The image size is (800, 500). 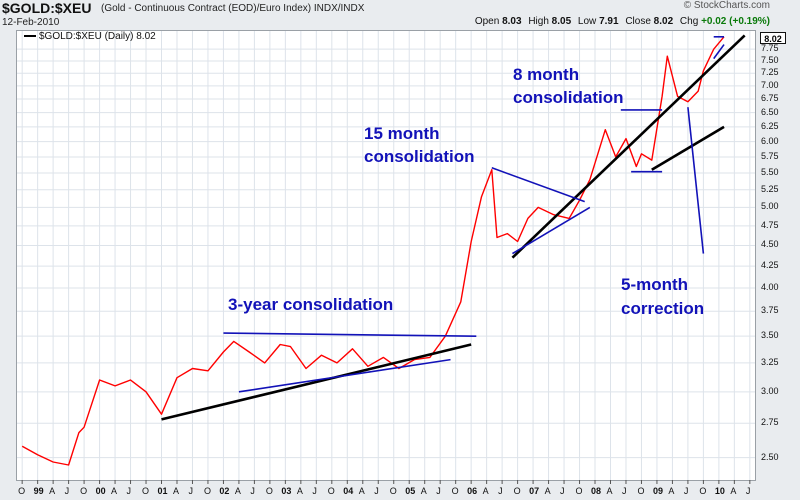 What do you see at coordinates (402, 133) in the screenshot?
I see `annotation-15-month-line1: 15 month` at bounding box center [402, 133].